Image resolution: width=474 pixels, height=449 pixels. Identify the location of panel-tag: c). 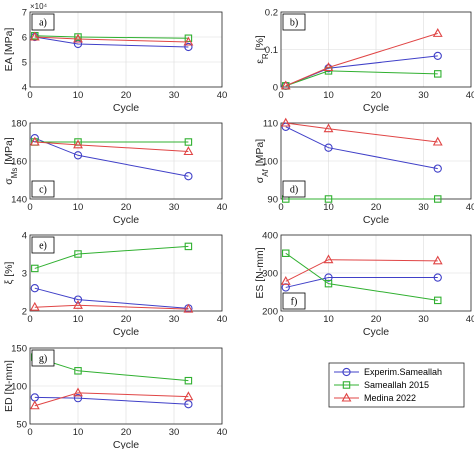
(43, 190).